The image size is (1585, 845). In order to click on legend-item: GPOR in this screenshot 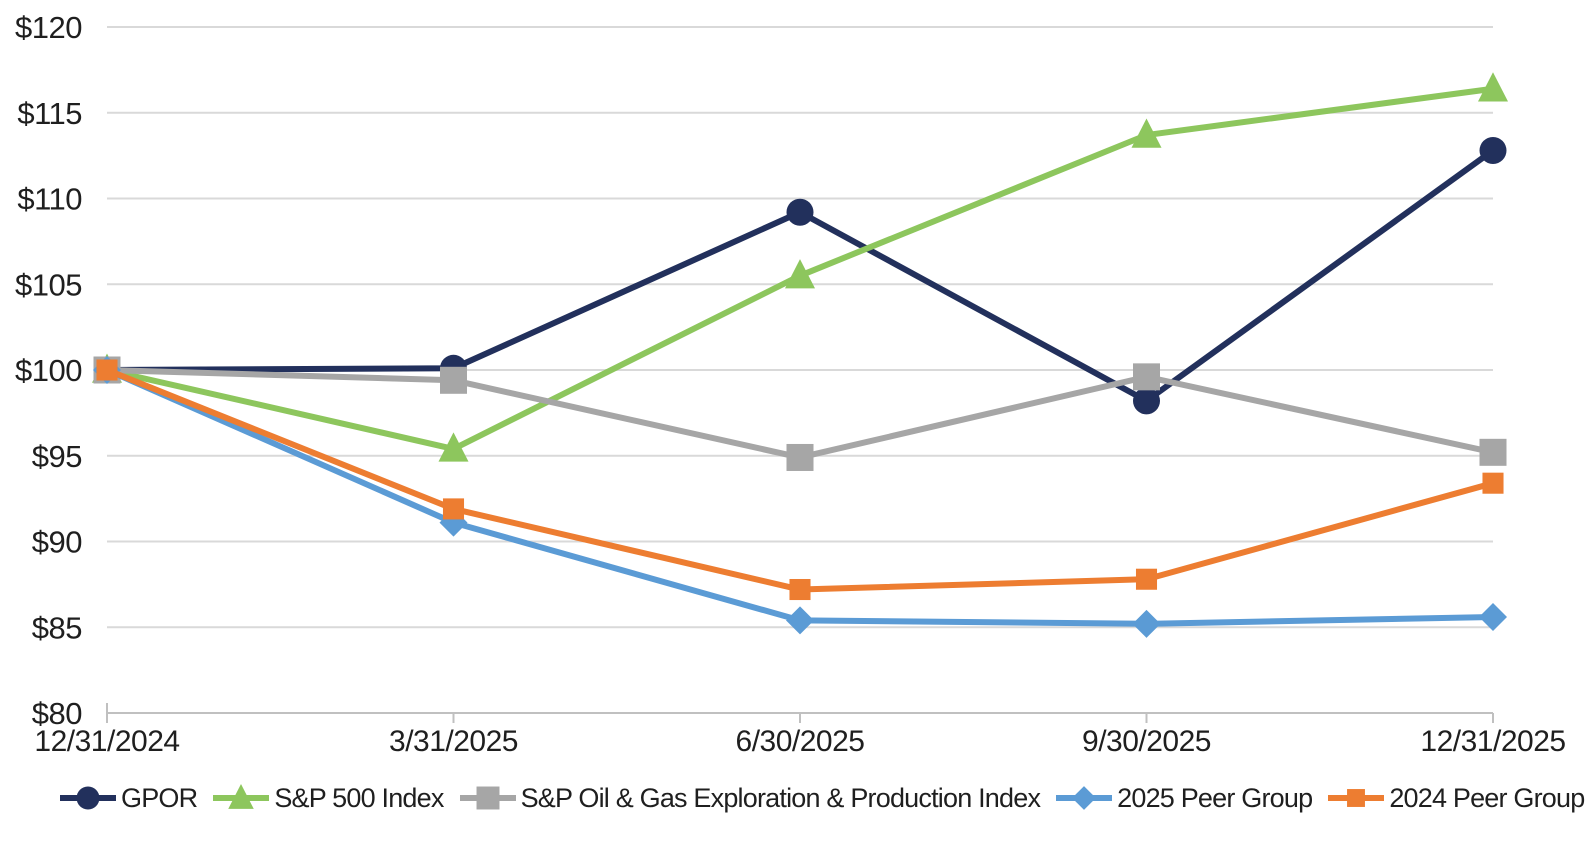, I will do `click(129, 798)`.